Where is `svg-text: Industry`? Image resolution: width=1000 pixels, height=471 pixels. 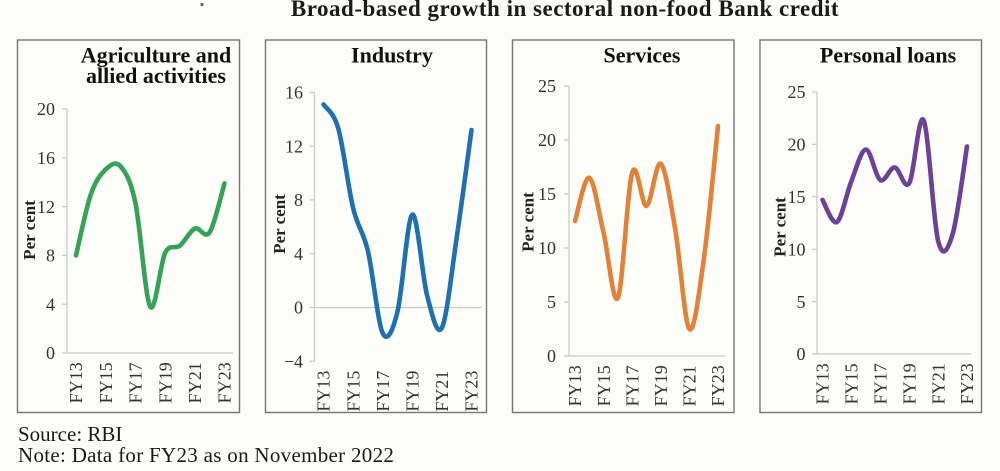 svg-text: Industry is located at coordinates (392, 55).